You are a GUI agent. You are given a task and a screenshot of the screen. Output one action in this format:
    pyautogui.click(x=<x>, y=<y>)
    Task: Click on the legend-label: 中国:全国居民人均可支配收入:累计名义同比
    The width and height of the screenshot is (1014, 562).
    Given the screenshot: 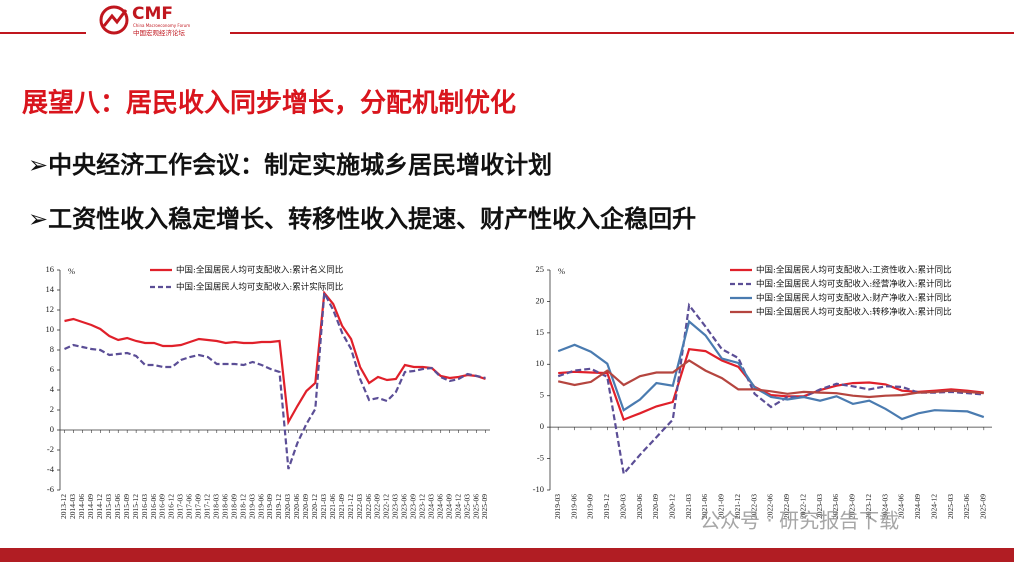 What is the action you would take?
    pyautogui.click(x=259, y=270)
    